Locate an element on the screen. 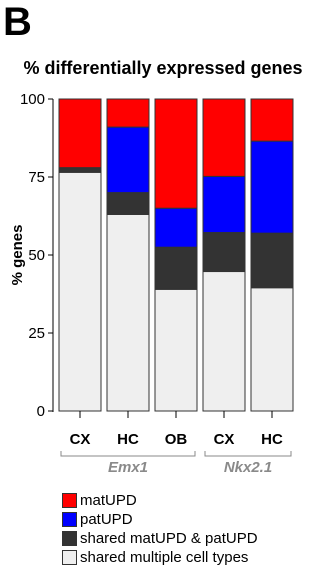 The width and height of the screenshot is (326, 571). legend-item-shared-mat-pat: shared matUPD & patUPD is located at coordinates (160, 538).